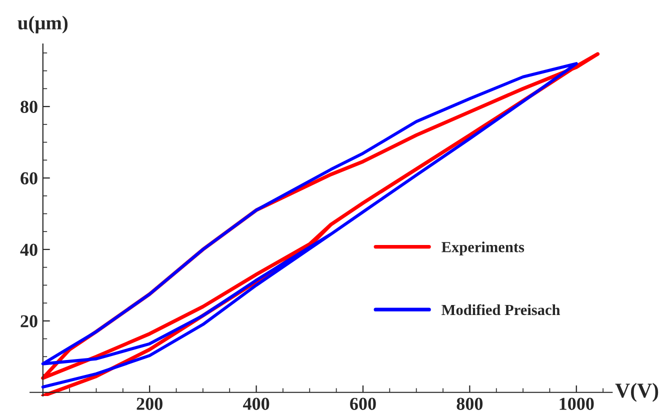  Describe the element at coordinates (29, 321) in the screenshot. I see `y-tick-label: 20` at that location.